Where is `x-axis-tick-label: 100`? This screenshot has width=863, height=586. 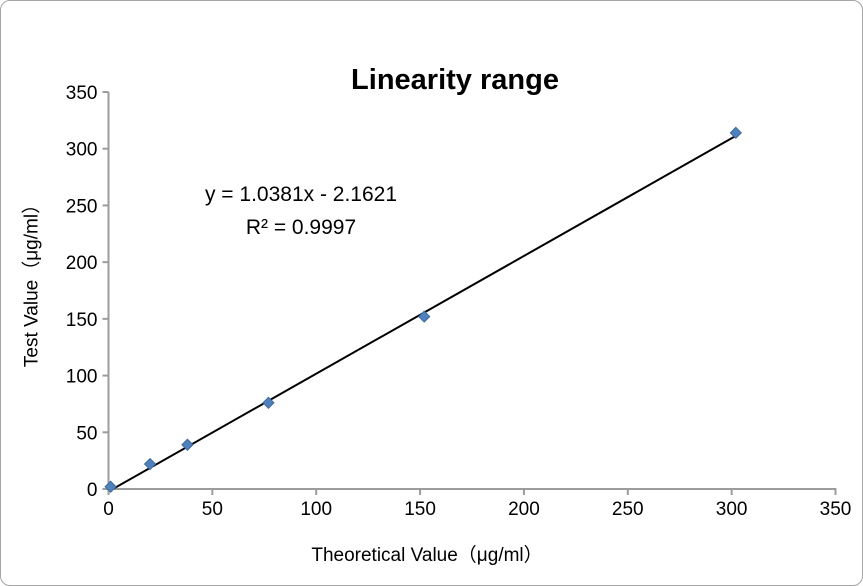 x-axis-tick-label: 100 is located at coordinates (316, 509).